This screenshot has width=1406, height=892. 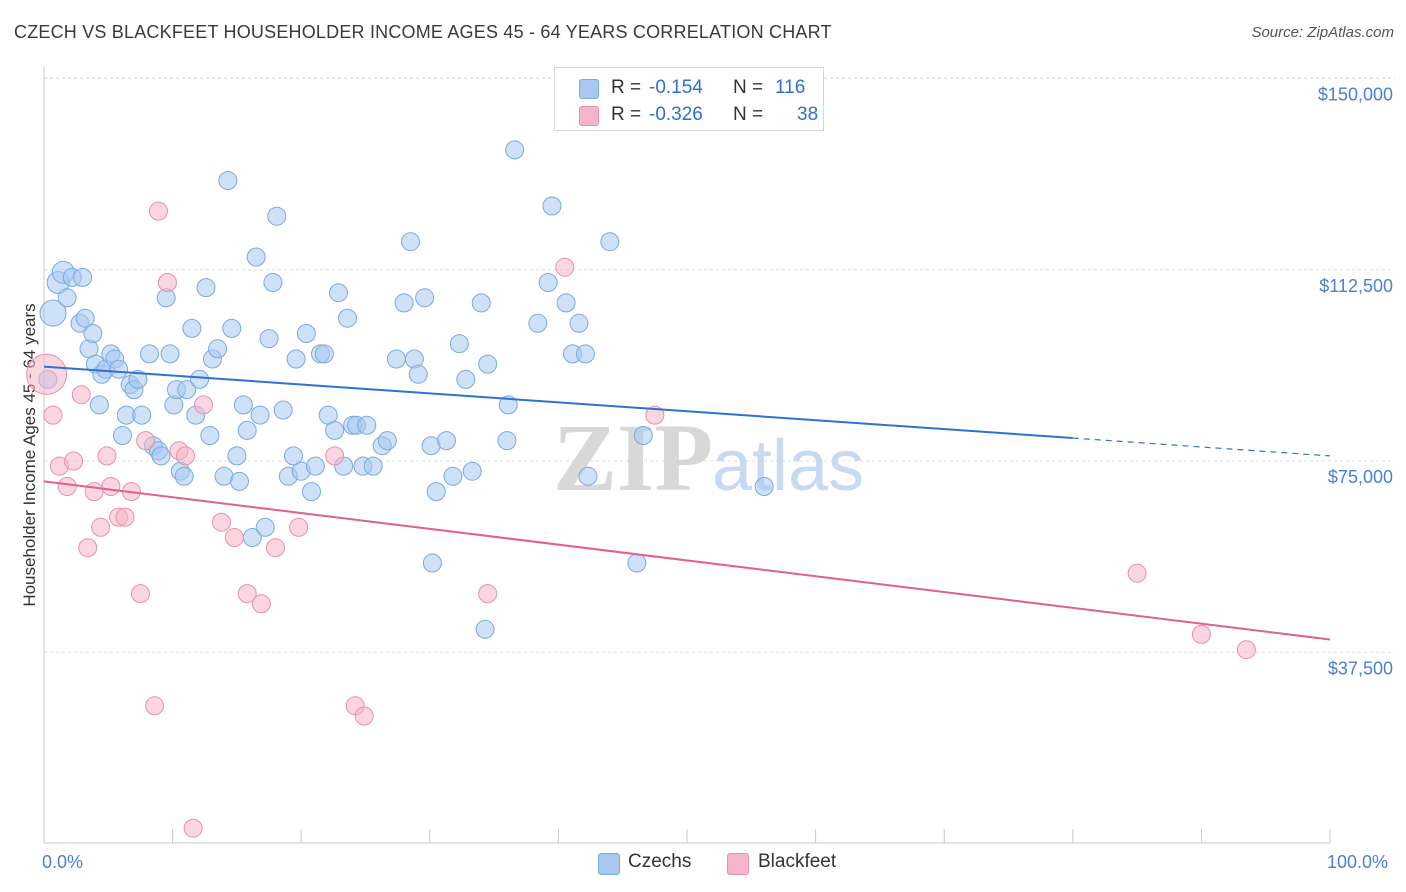 What do you see at coordinates (689, 99) in the screenshot?
I see `correlation-legend: R = -0.154 N = 116 R = -0.326 N = 38` at bounding box center [689, 99].